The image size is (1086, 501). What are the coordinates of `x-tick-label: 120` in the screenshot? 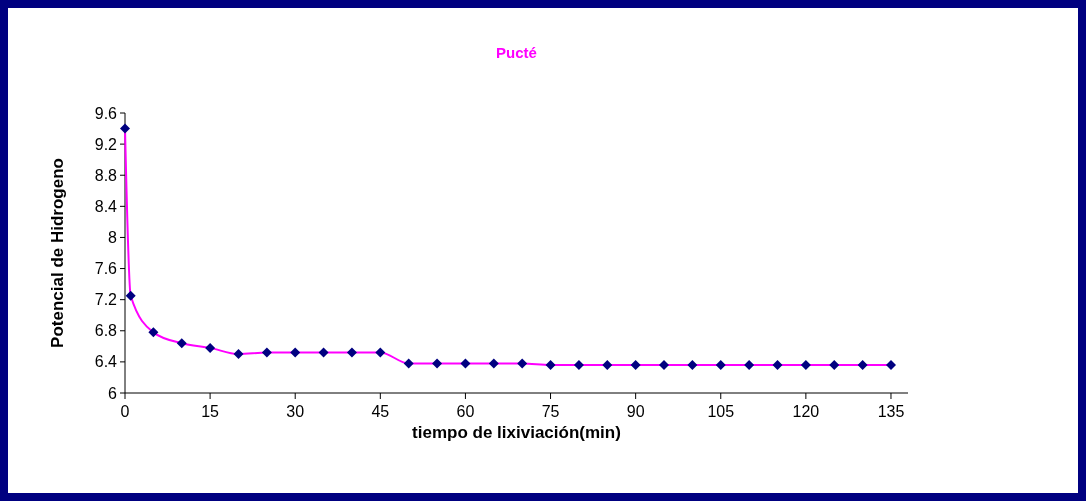 It's located at (806, 411).